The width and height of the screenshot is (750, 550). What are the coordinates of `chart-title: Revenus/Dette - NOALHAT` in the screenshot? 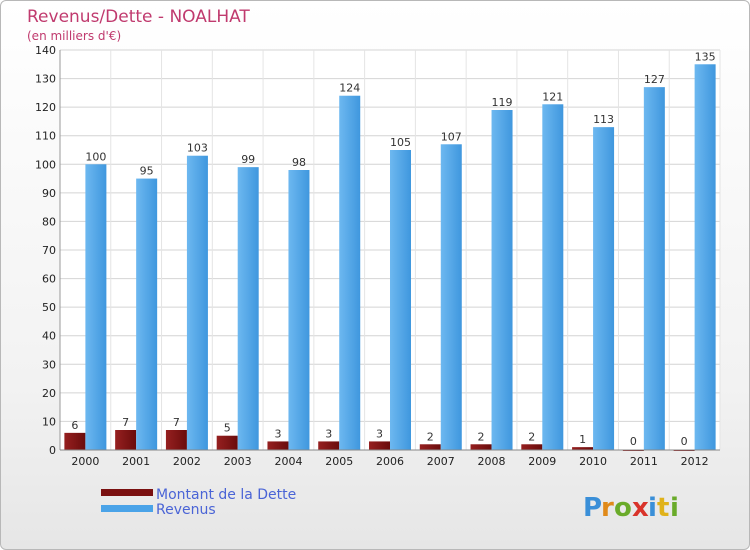 It's located at (138, 17).